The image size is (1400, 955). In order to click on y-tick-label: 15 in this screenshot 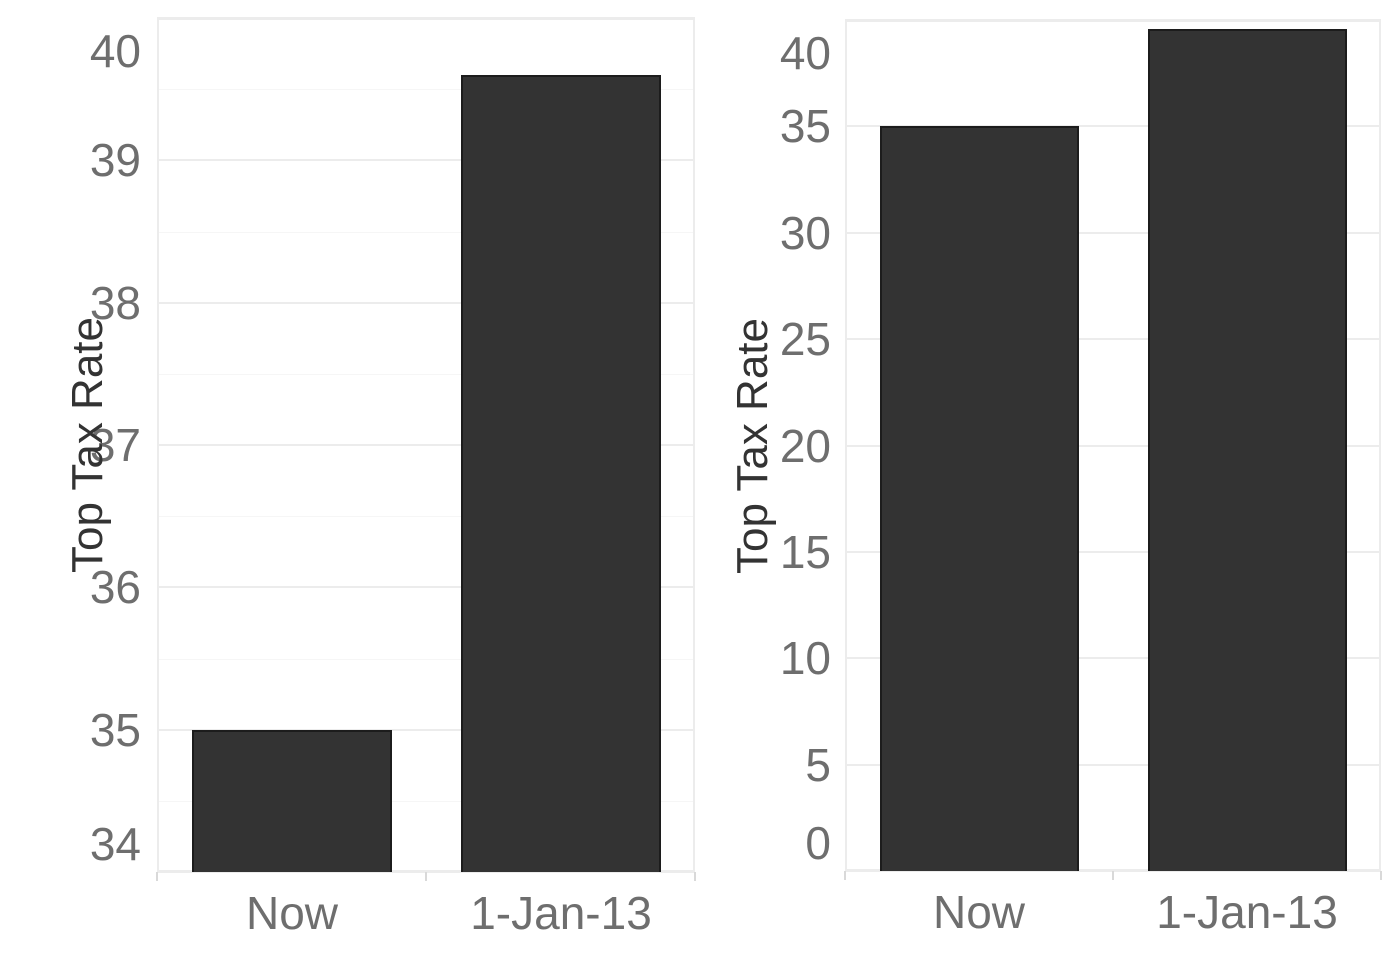, I will do `click(805, 552)`.